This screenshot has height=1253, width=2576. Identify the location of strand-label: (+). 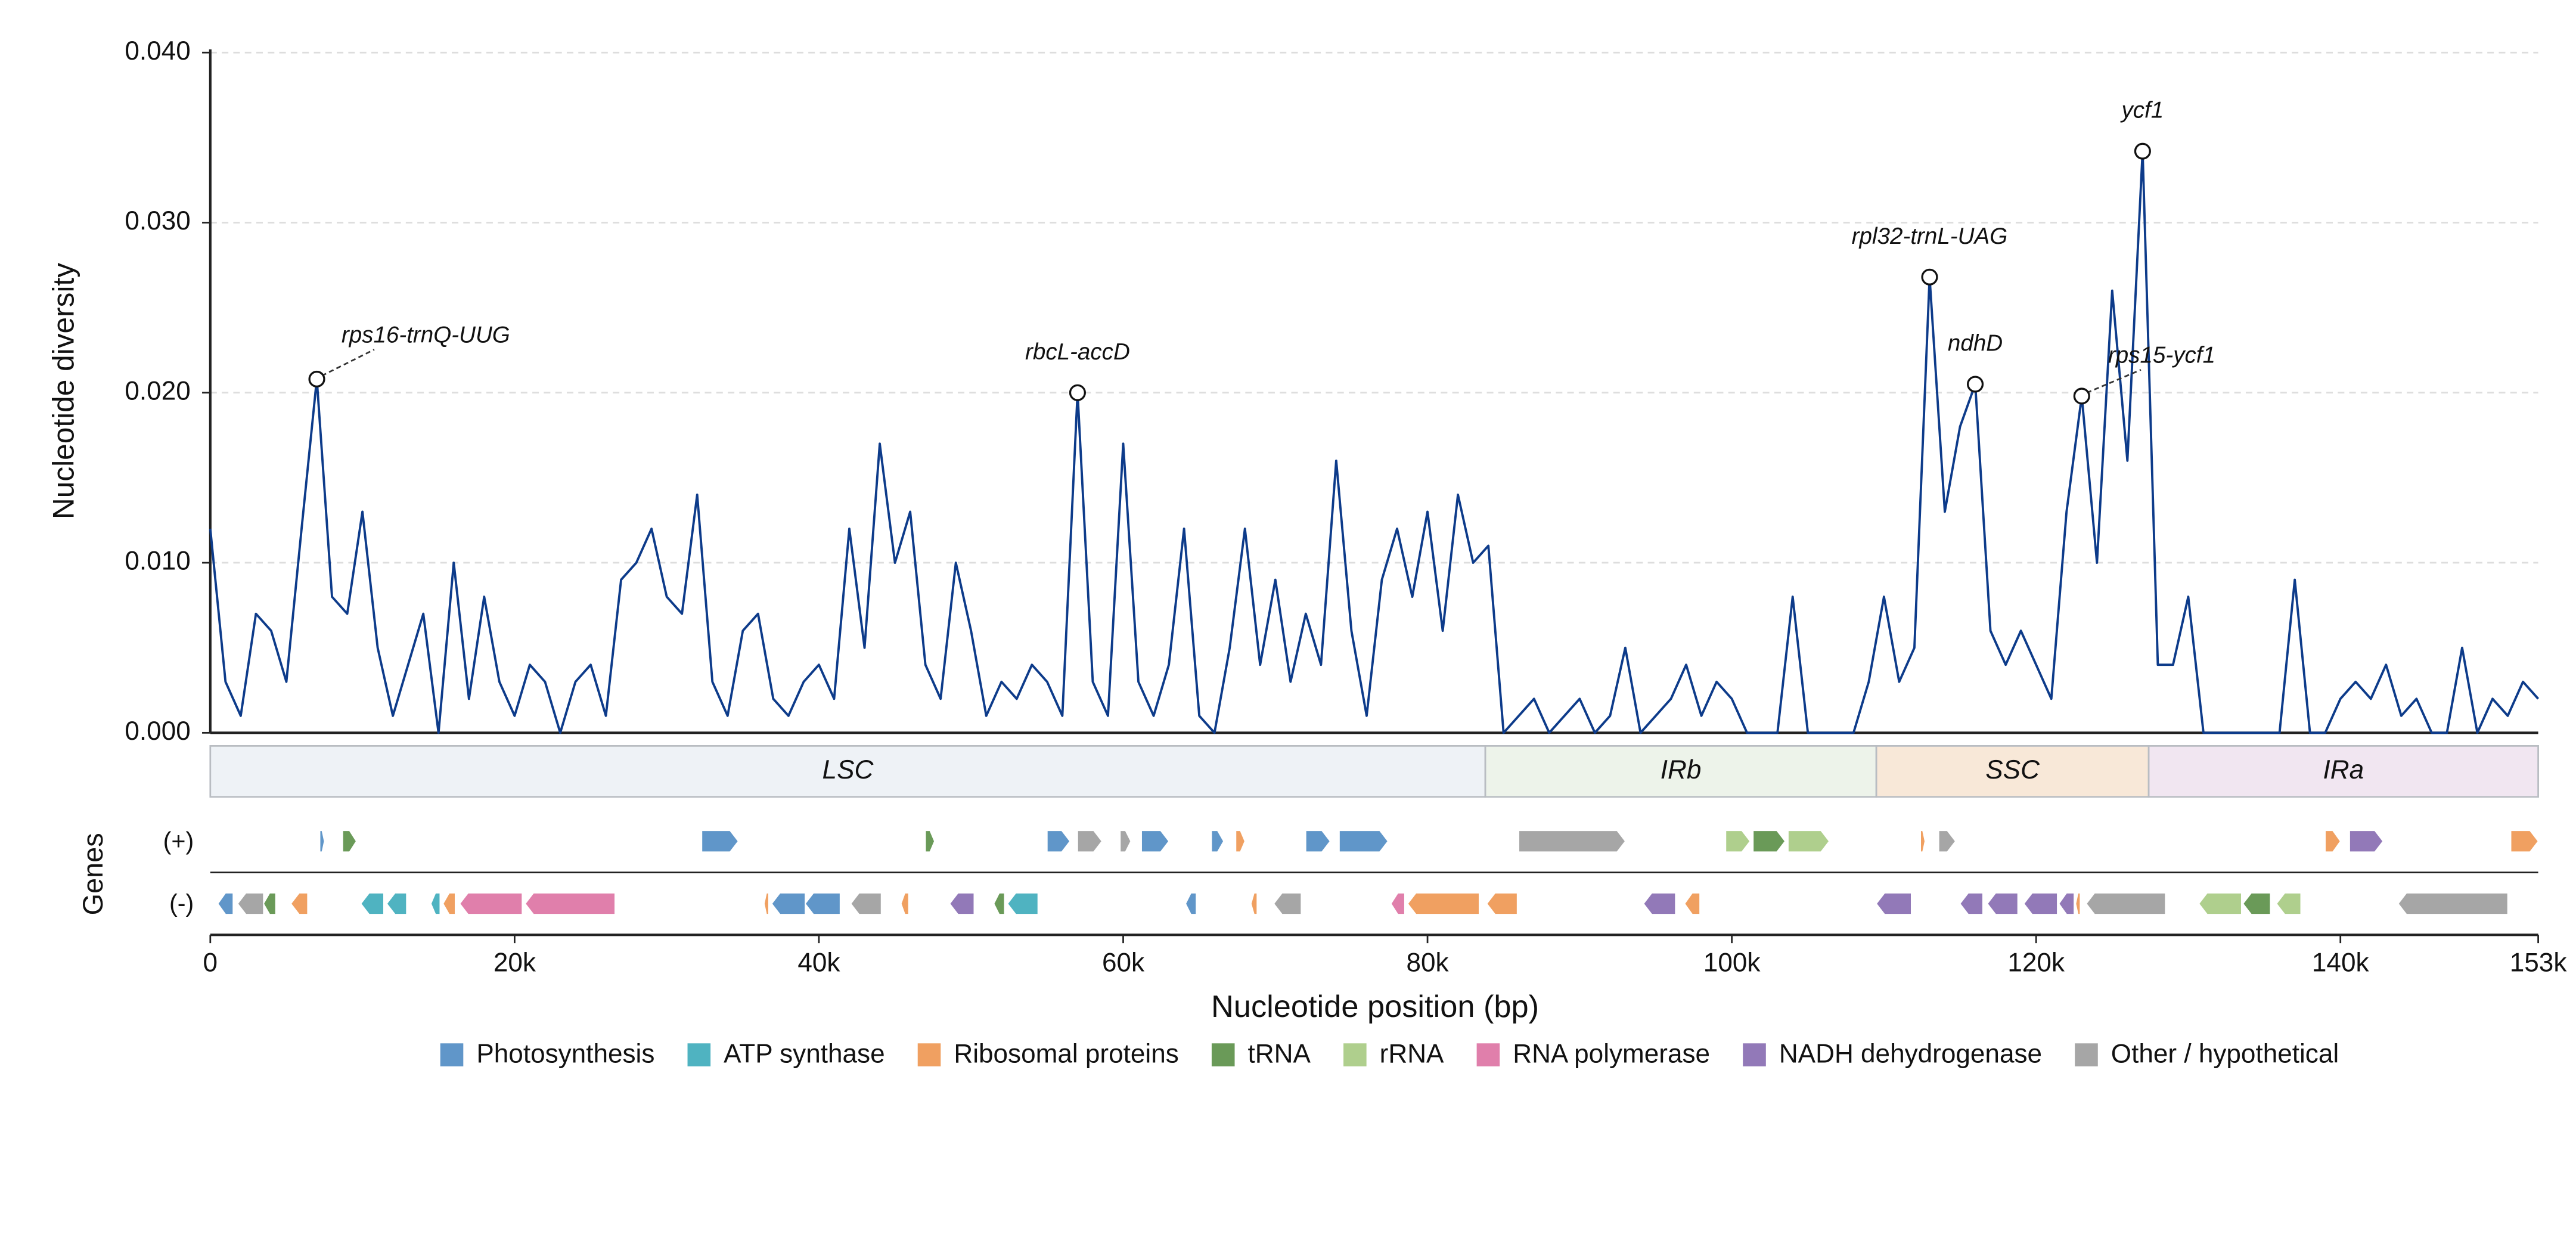
(178, 841).